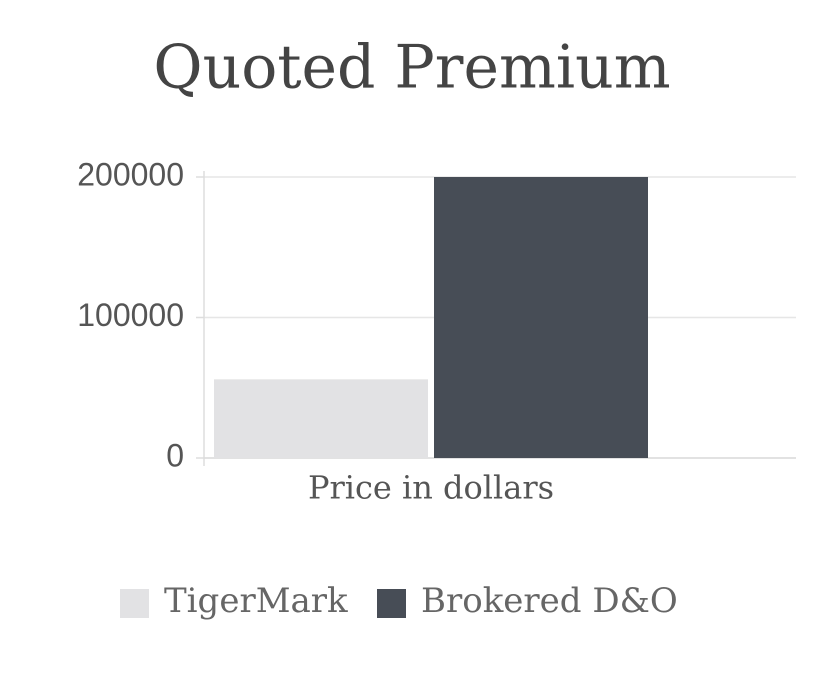 Image resolution: width=828 pixels, height=674 pixels. I want to click on y-tick-label: 0, so click(175, 455).